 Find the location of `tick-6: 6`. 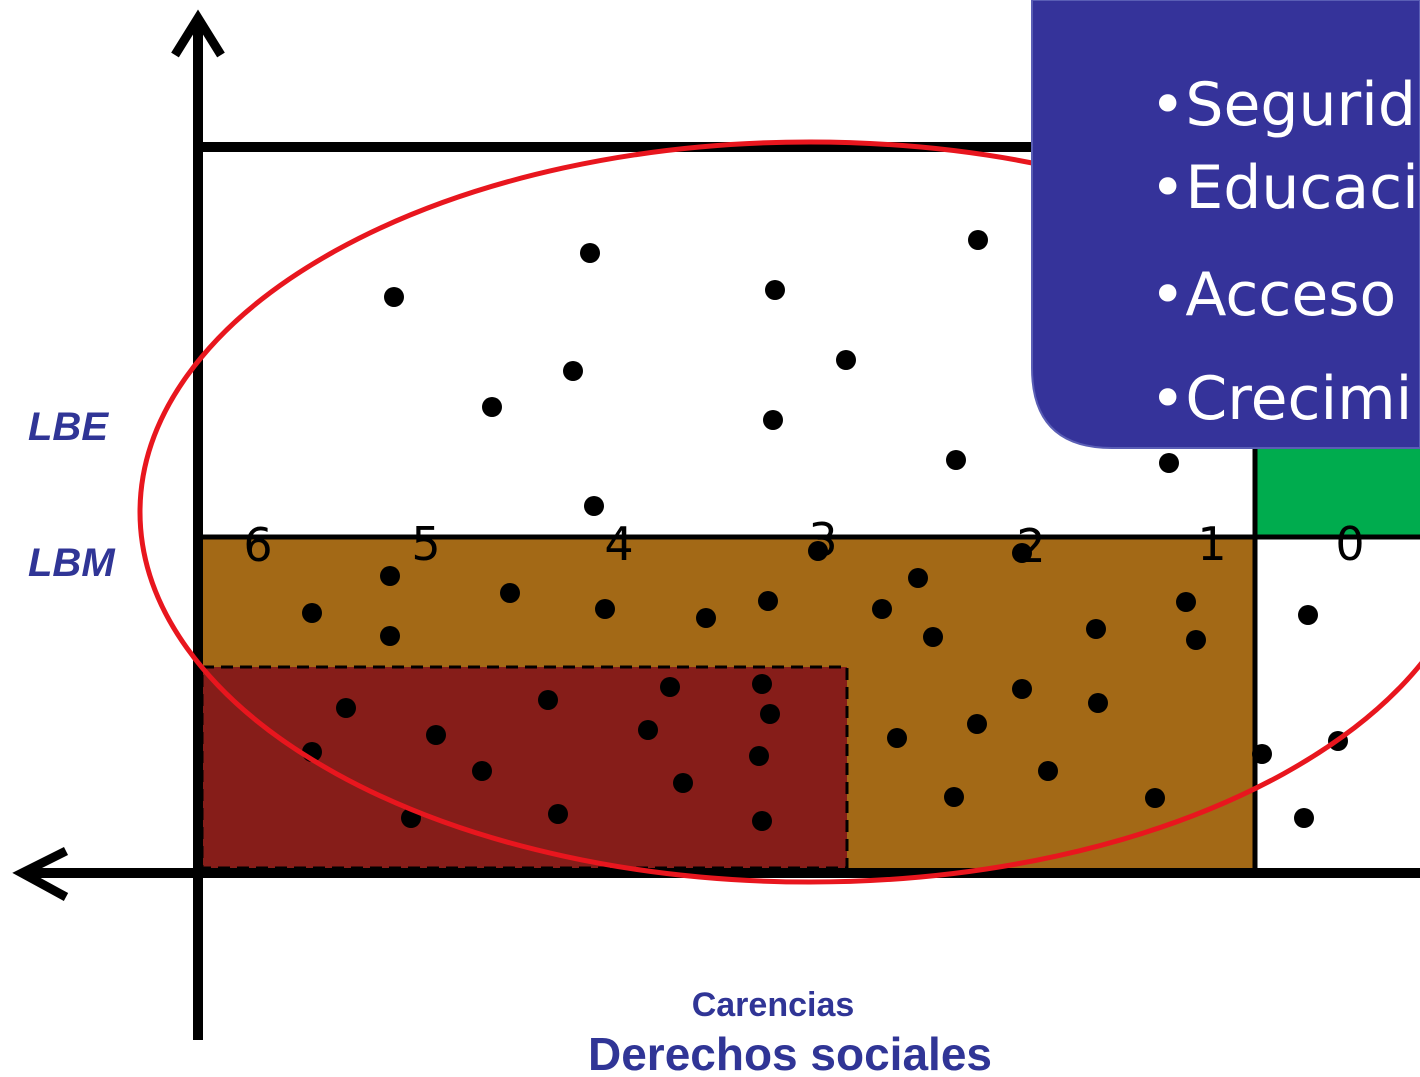

tick-6: 6 is located at coordinates (257, 545).